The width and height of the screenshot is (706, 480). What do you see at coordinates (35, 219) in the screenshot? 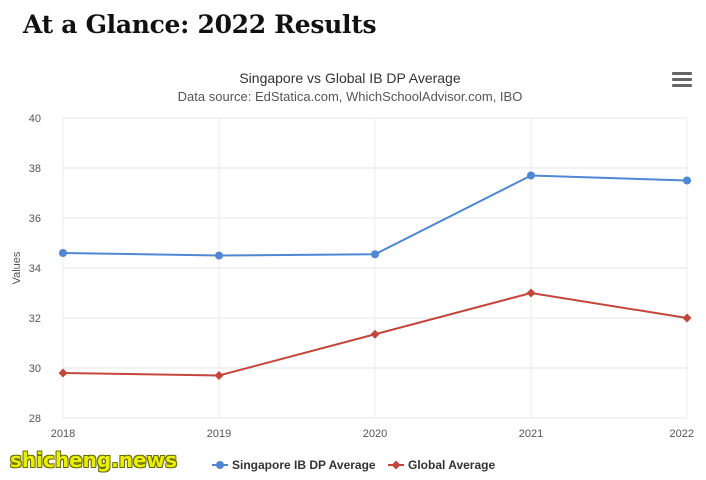
I see `y-tick-label: 36` at bounding box center [35, 219].